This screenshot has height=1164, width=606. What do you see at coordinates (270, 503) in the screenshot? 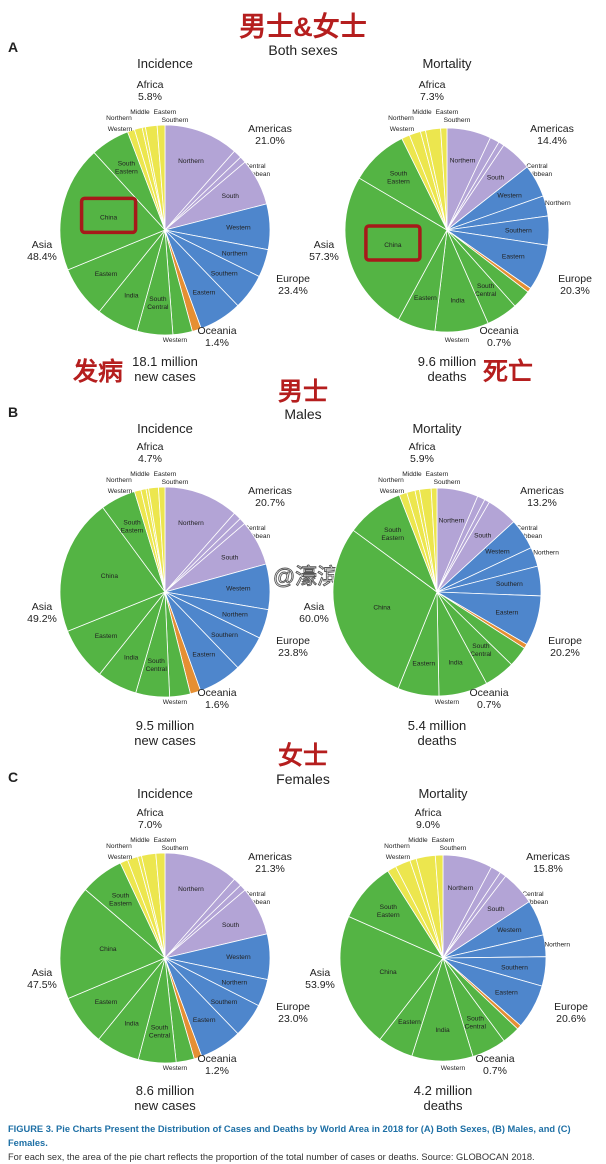
I see `region-percent-americas: 20.7%` at bounding box center [270, 503].